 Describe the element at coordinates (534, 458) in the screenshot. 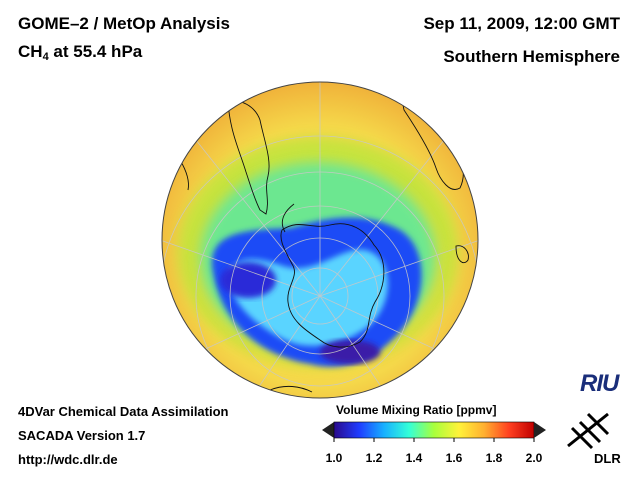

I see `colorbar-tick-label: 2.0` at that location.